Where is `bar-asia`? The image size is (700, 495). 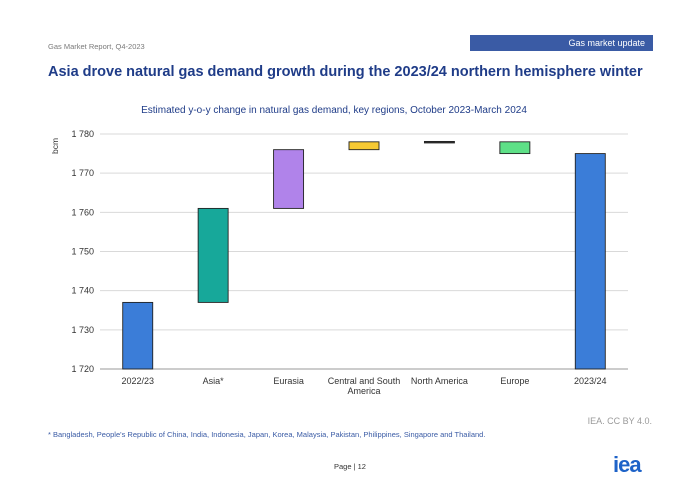 bar-asia is located at coordinates (213, 255).